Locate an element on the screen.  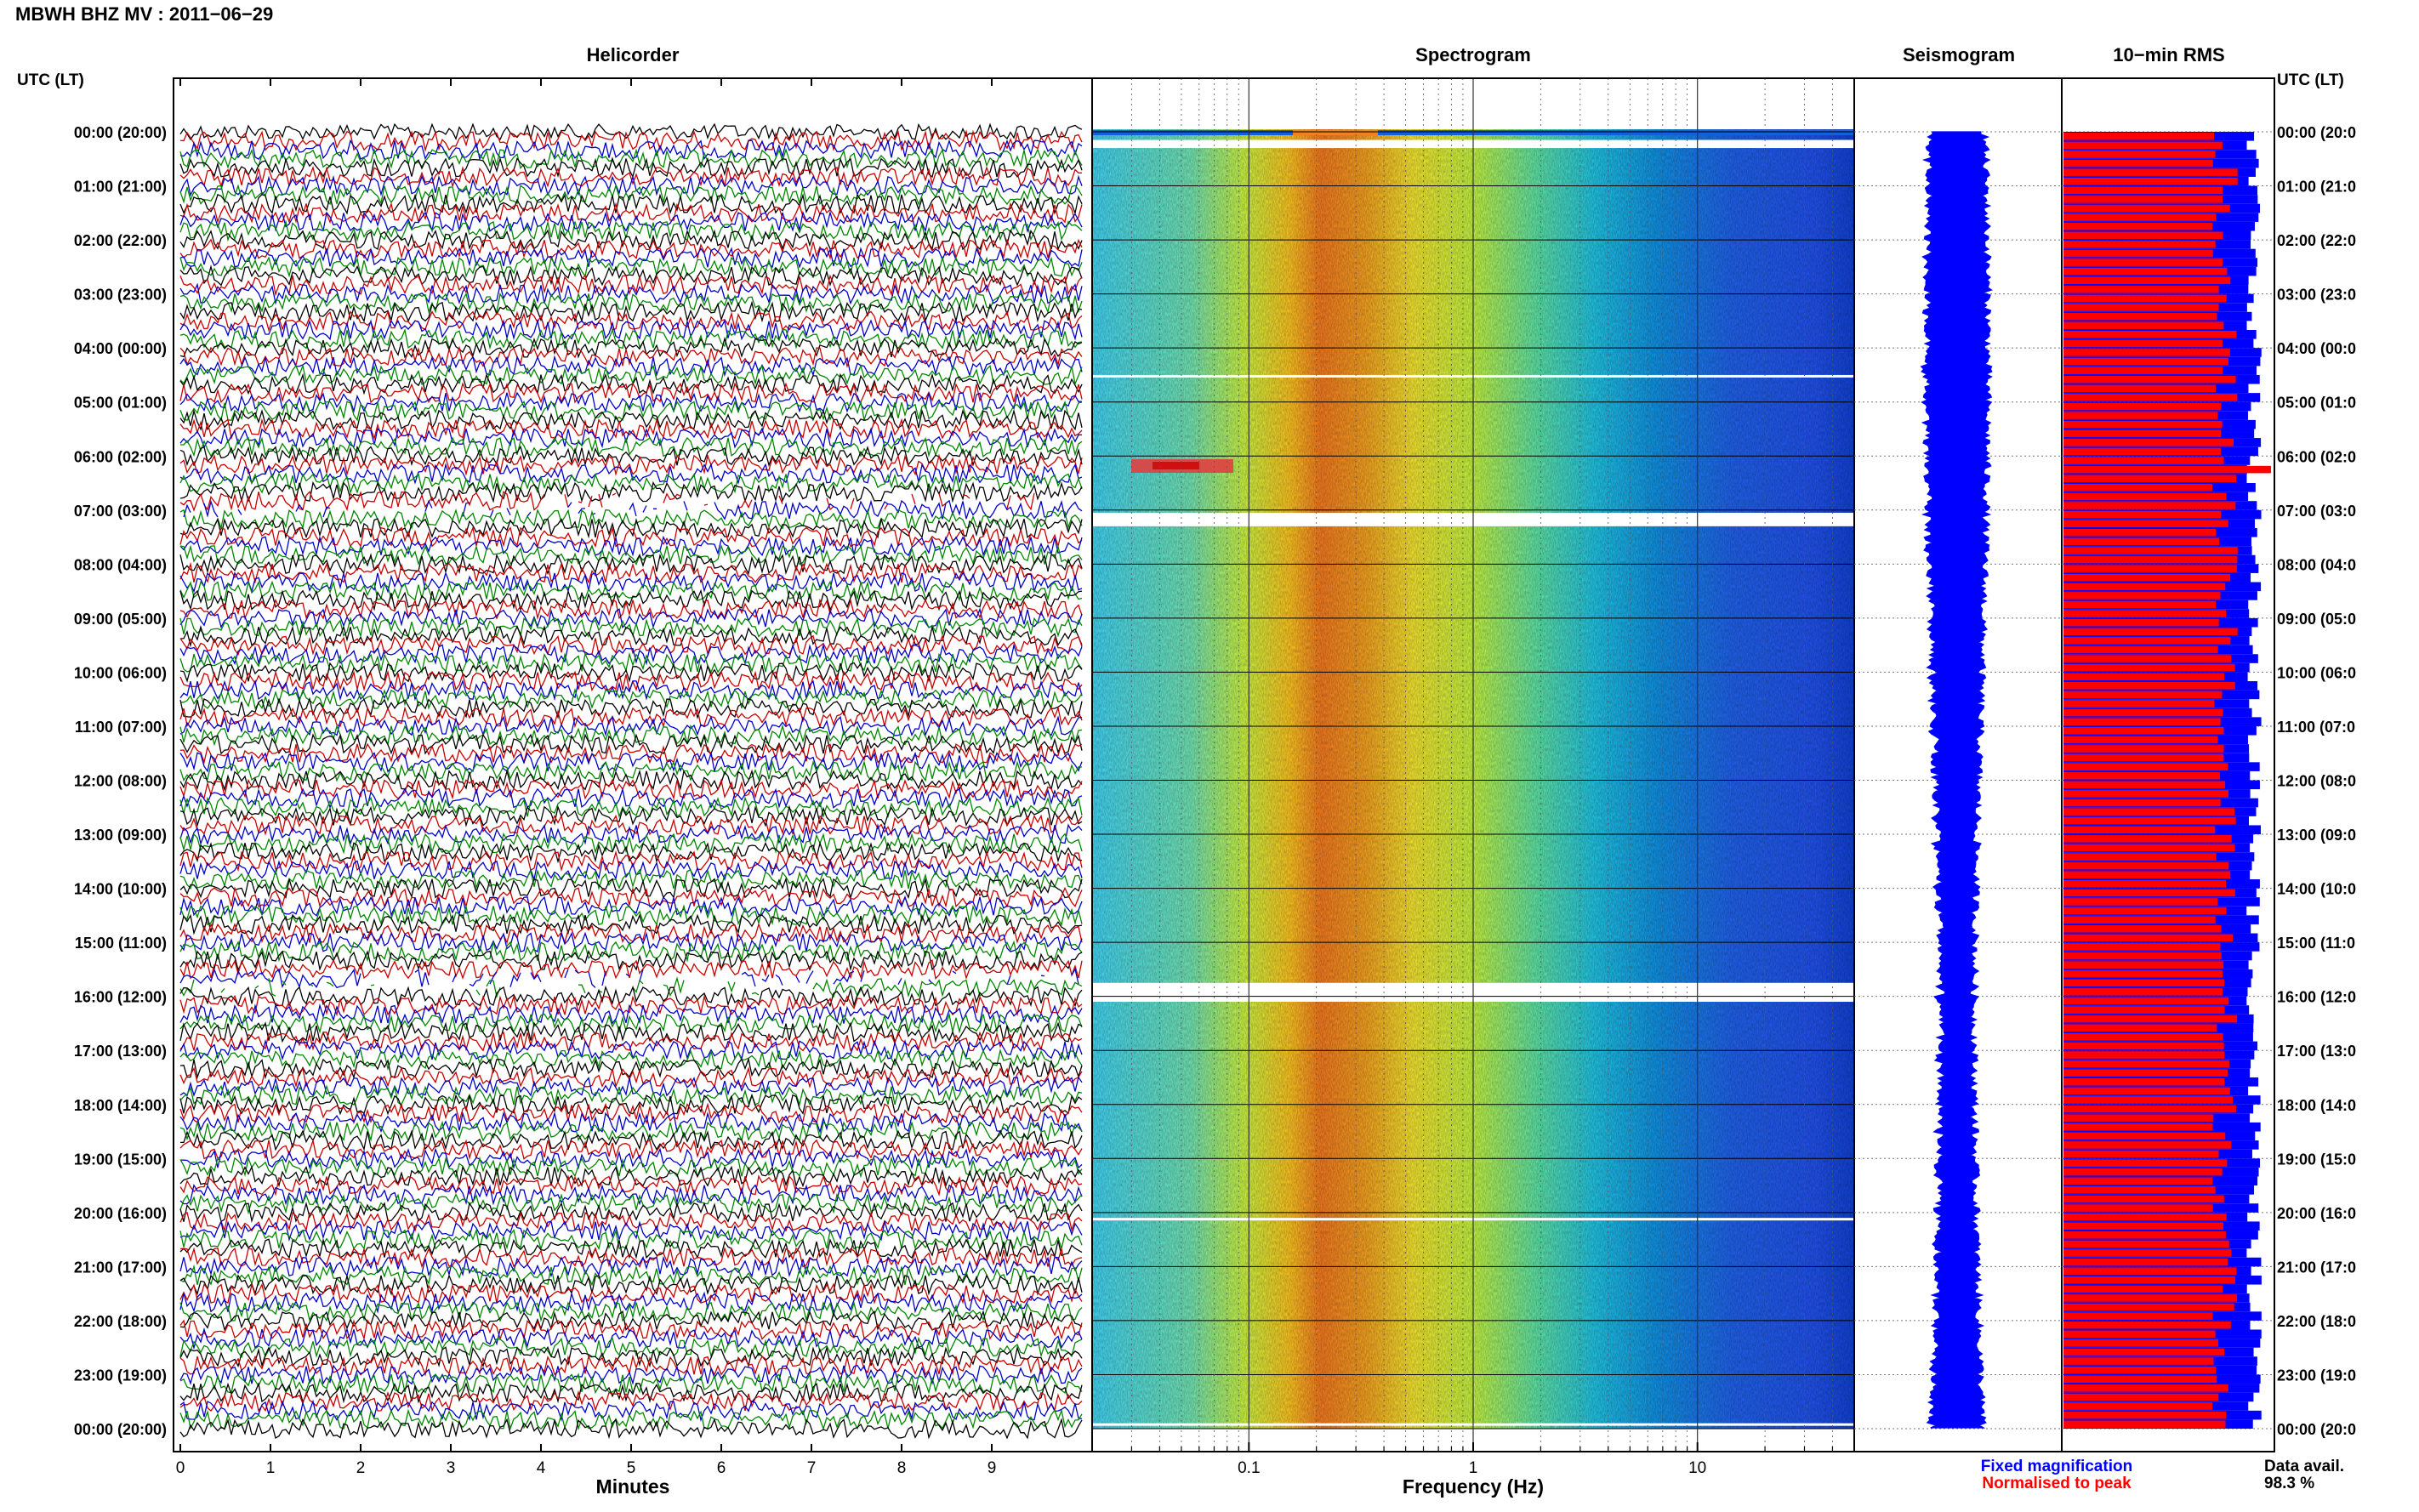
legend-normalised-to-peak: Normalised to peak is located at coordinates (2057, 1483).